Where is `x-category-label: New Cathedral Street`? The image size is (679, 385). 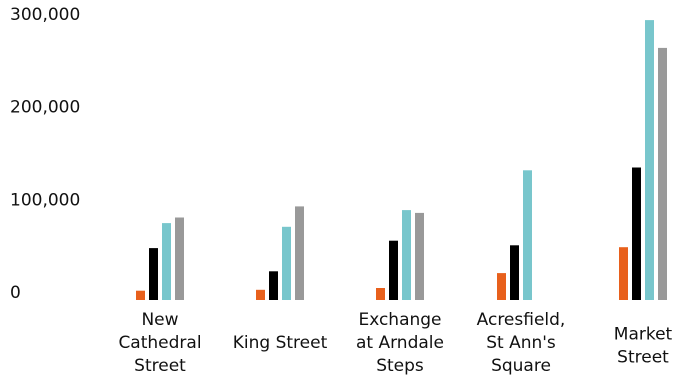
x-category-label: New Cathedral Street is located at coordinates (159, 343).